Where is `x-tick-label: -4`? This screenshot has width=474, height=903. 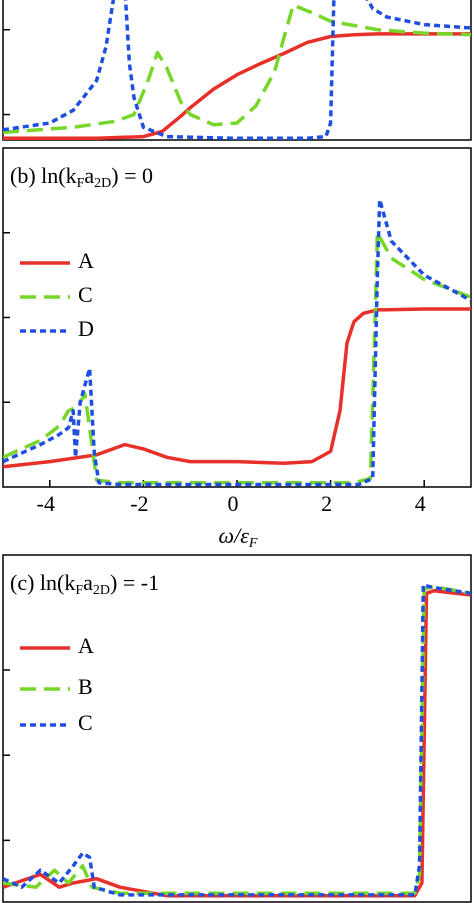
x-tick-label: -4 is located at coordinates (46, 503).